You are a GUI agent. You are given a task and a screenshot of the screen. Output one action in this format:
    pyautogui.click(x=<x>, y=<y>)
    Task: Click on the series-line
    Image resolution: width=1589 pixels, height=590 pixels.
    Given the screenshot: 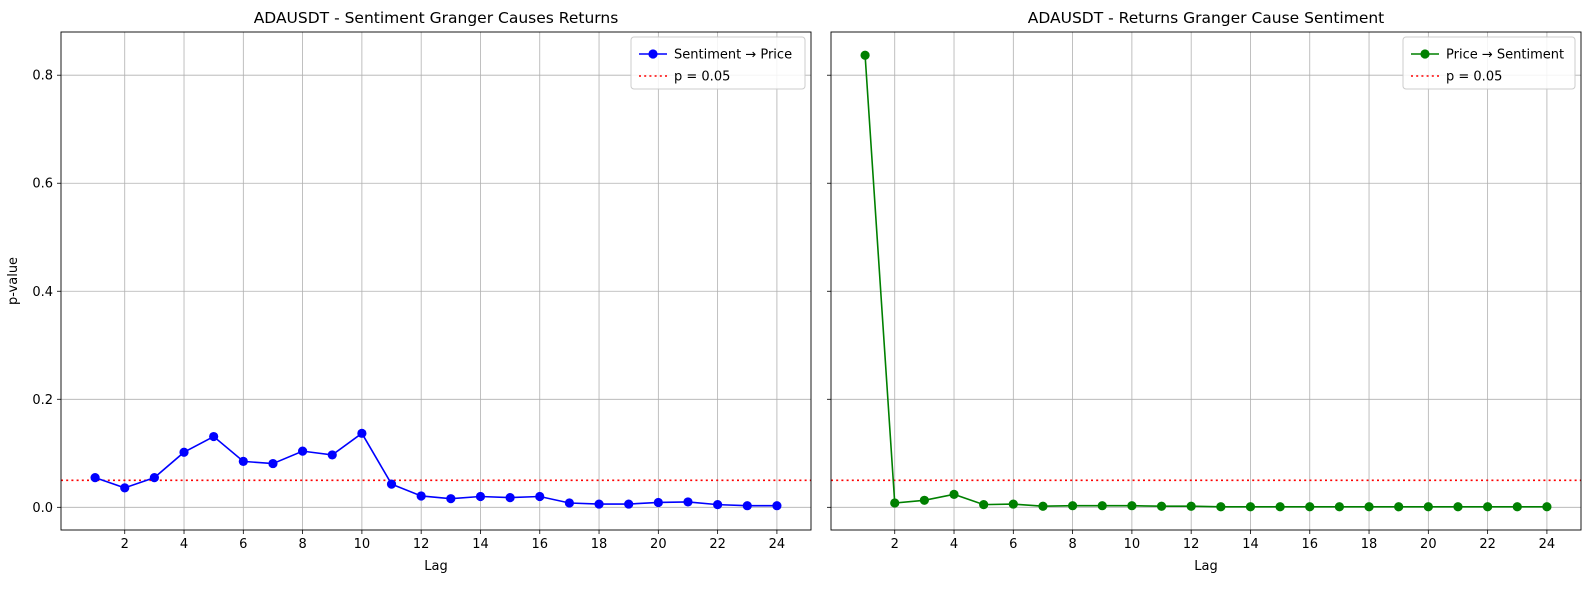 What is the action you would take?
    pyautogui.click(x=435, y=469)
    